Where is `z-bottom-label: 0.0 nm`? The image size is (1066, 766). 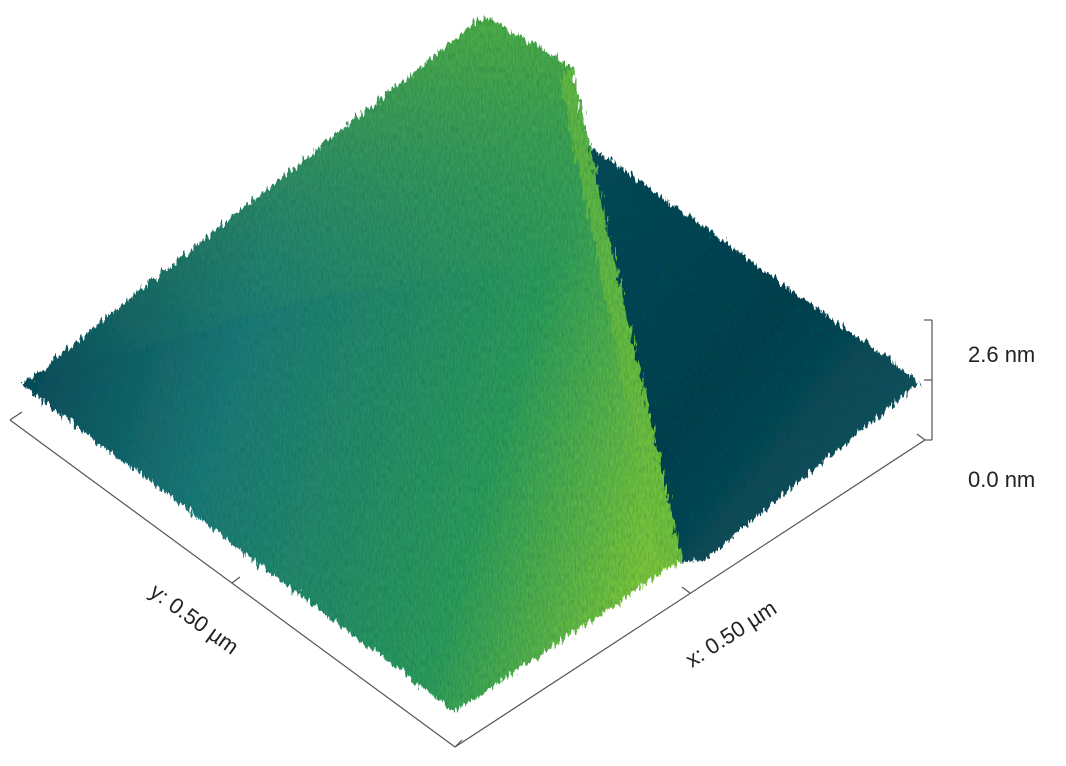
z-bottom-label: 0.0 nm is located at coordinates (1001, 479).